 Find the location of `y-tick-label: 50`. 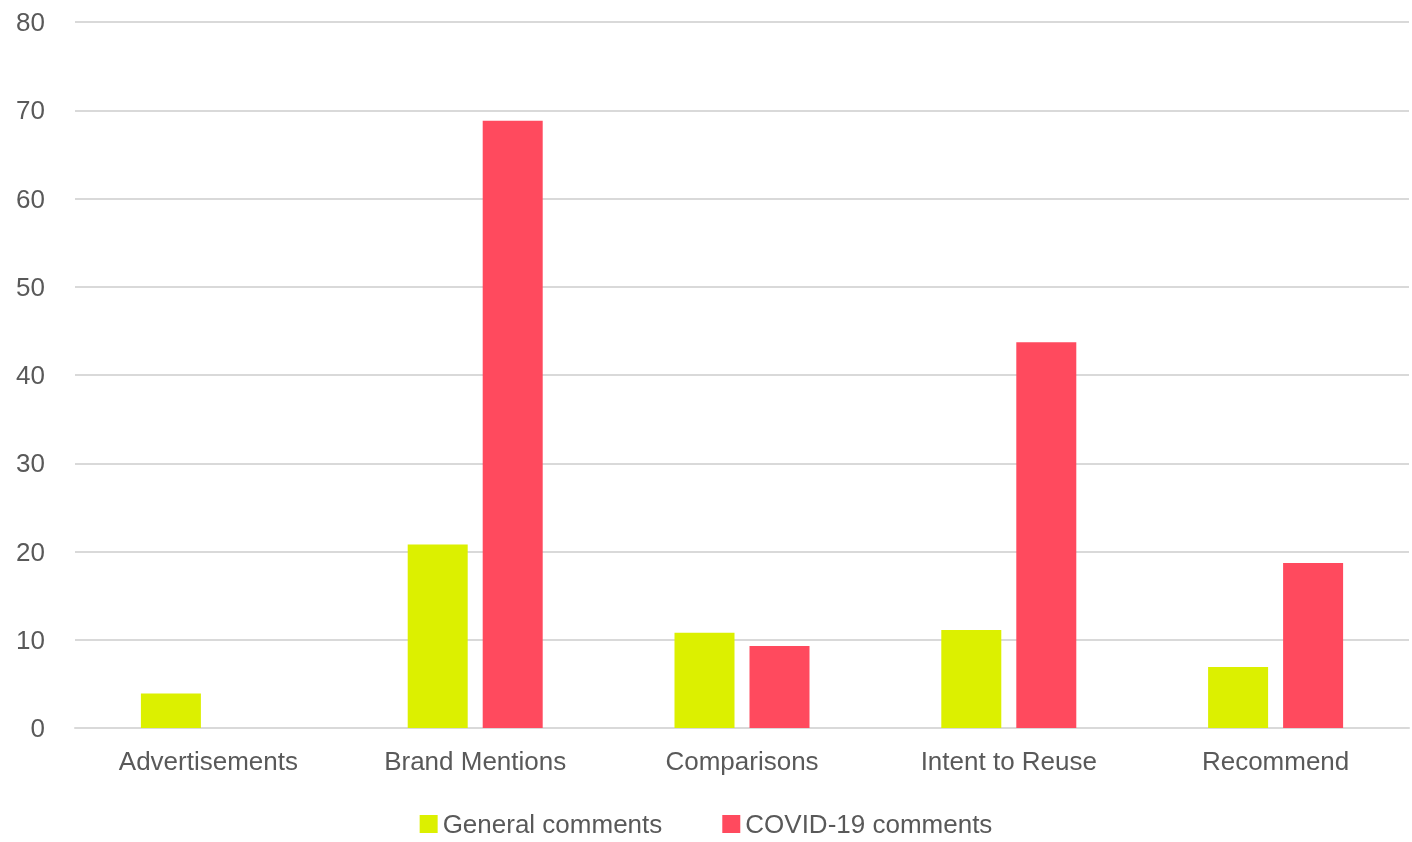

y-tick-label: 50 is located at coordinates (30, 286).